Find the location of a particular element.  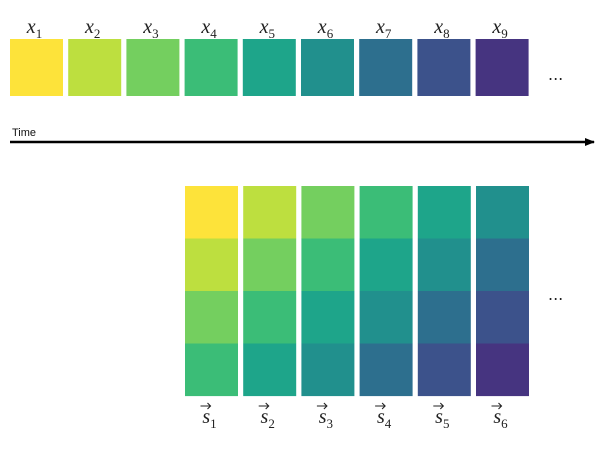

sequence-label: x2 is located at coordinates (92, 28).